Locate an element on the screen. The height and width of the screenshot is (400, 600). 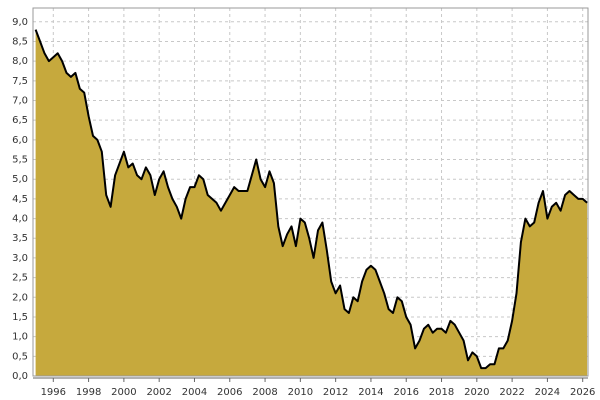
y-tick-label: 2,5 is located at coordinates (20, 278).